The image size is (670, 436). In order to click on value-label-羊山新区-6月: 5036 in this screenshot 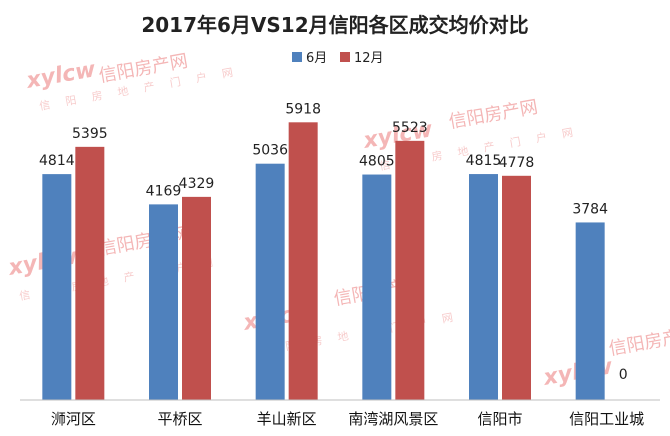, I will do `click(270, 151)`.